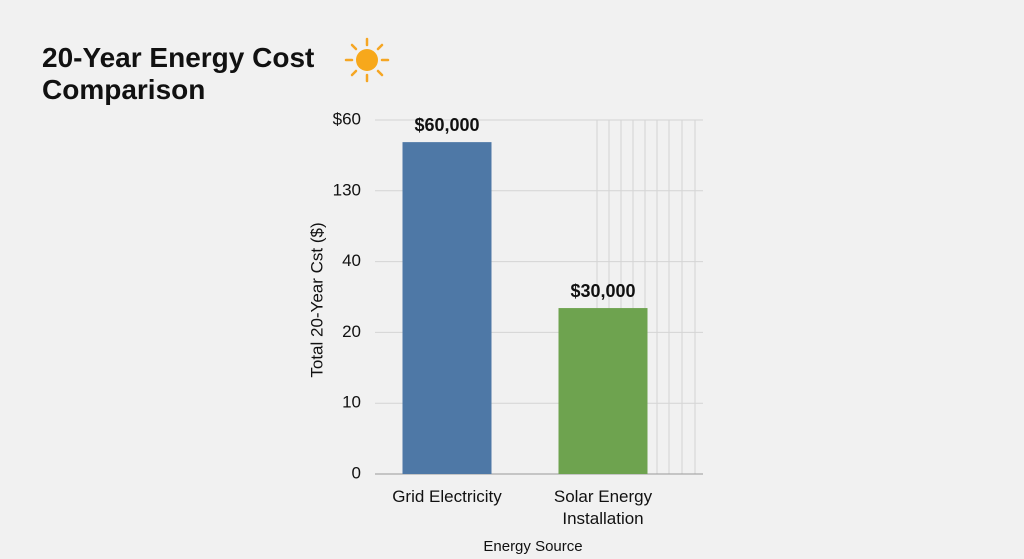 This screenshot has height=559, width=1024. I want to click on y-tick-label: 130, so click(347, 189).